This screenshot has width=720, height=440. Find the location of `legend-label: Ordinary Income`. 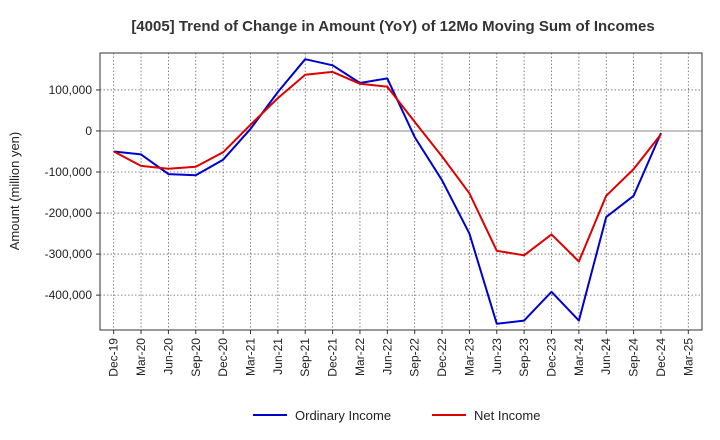

legend-label: Ordinary Income is located at coordinates (343, 415).